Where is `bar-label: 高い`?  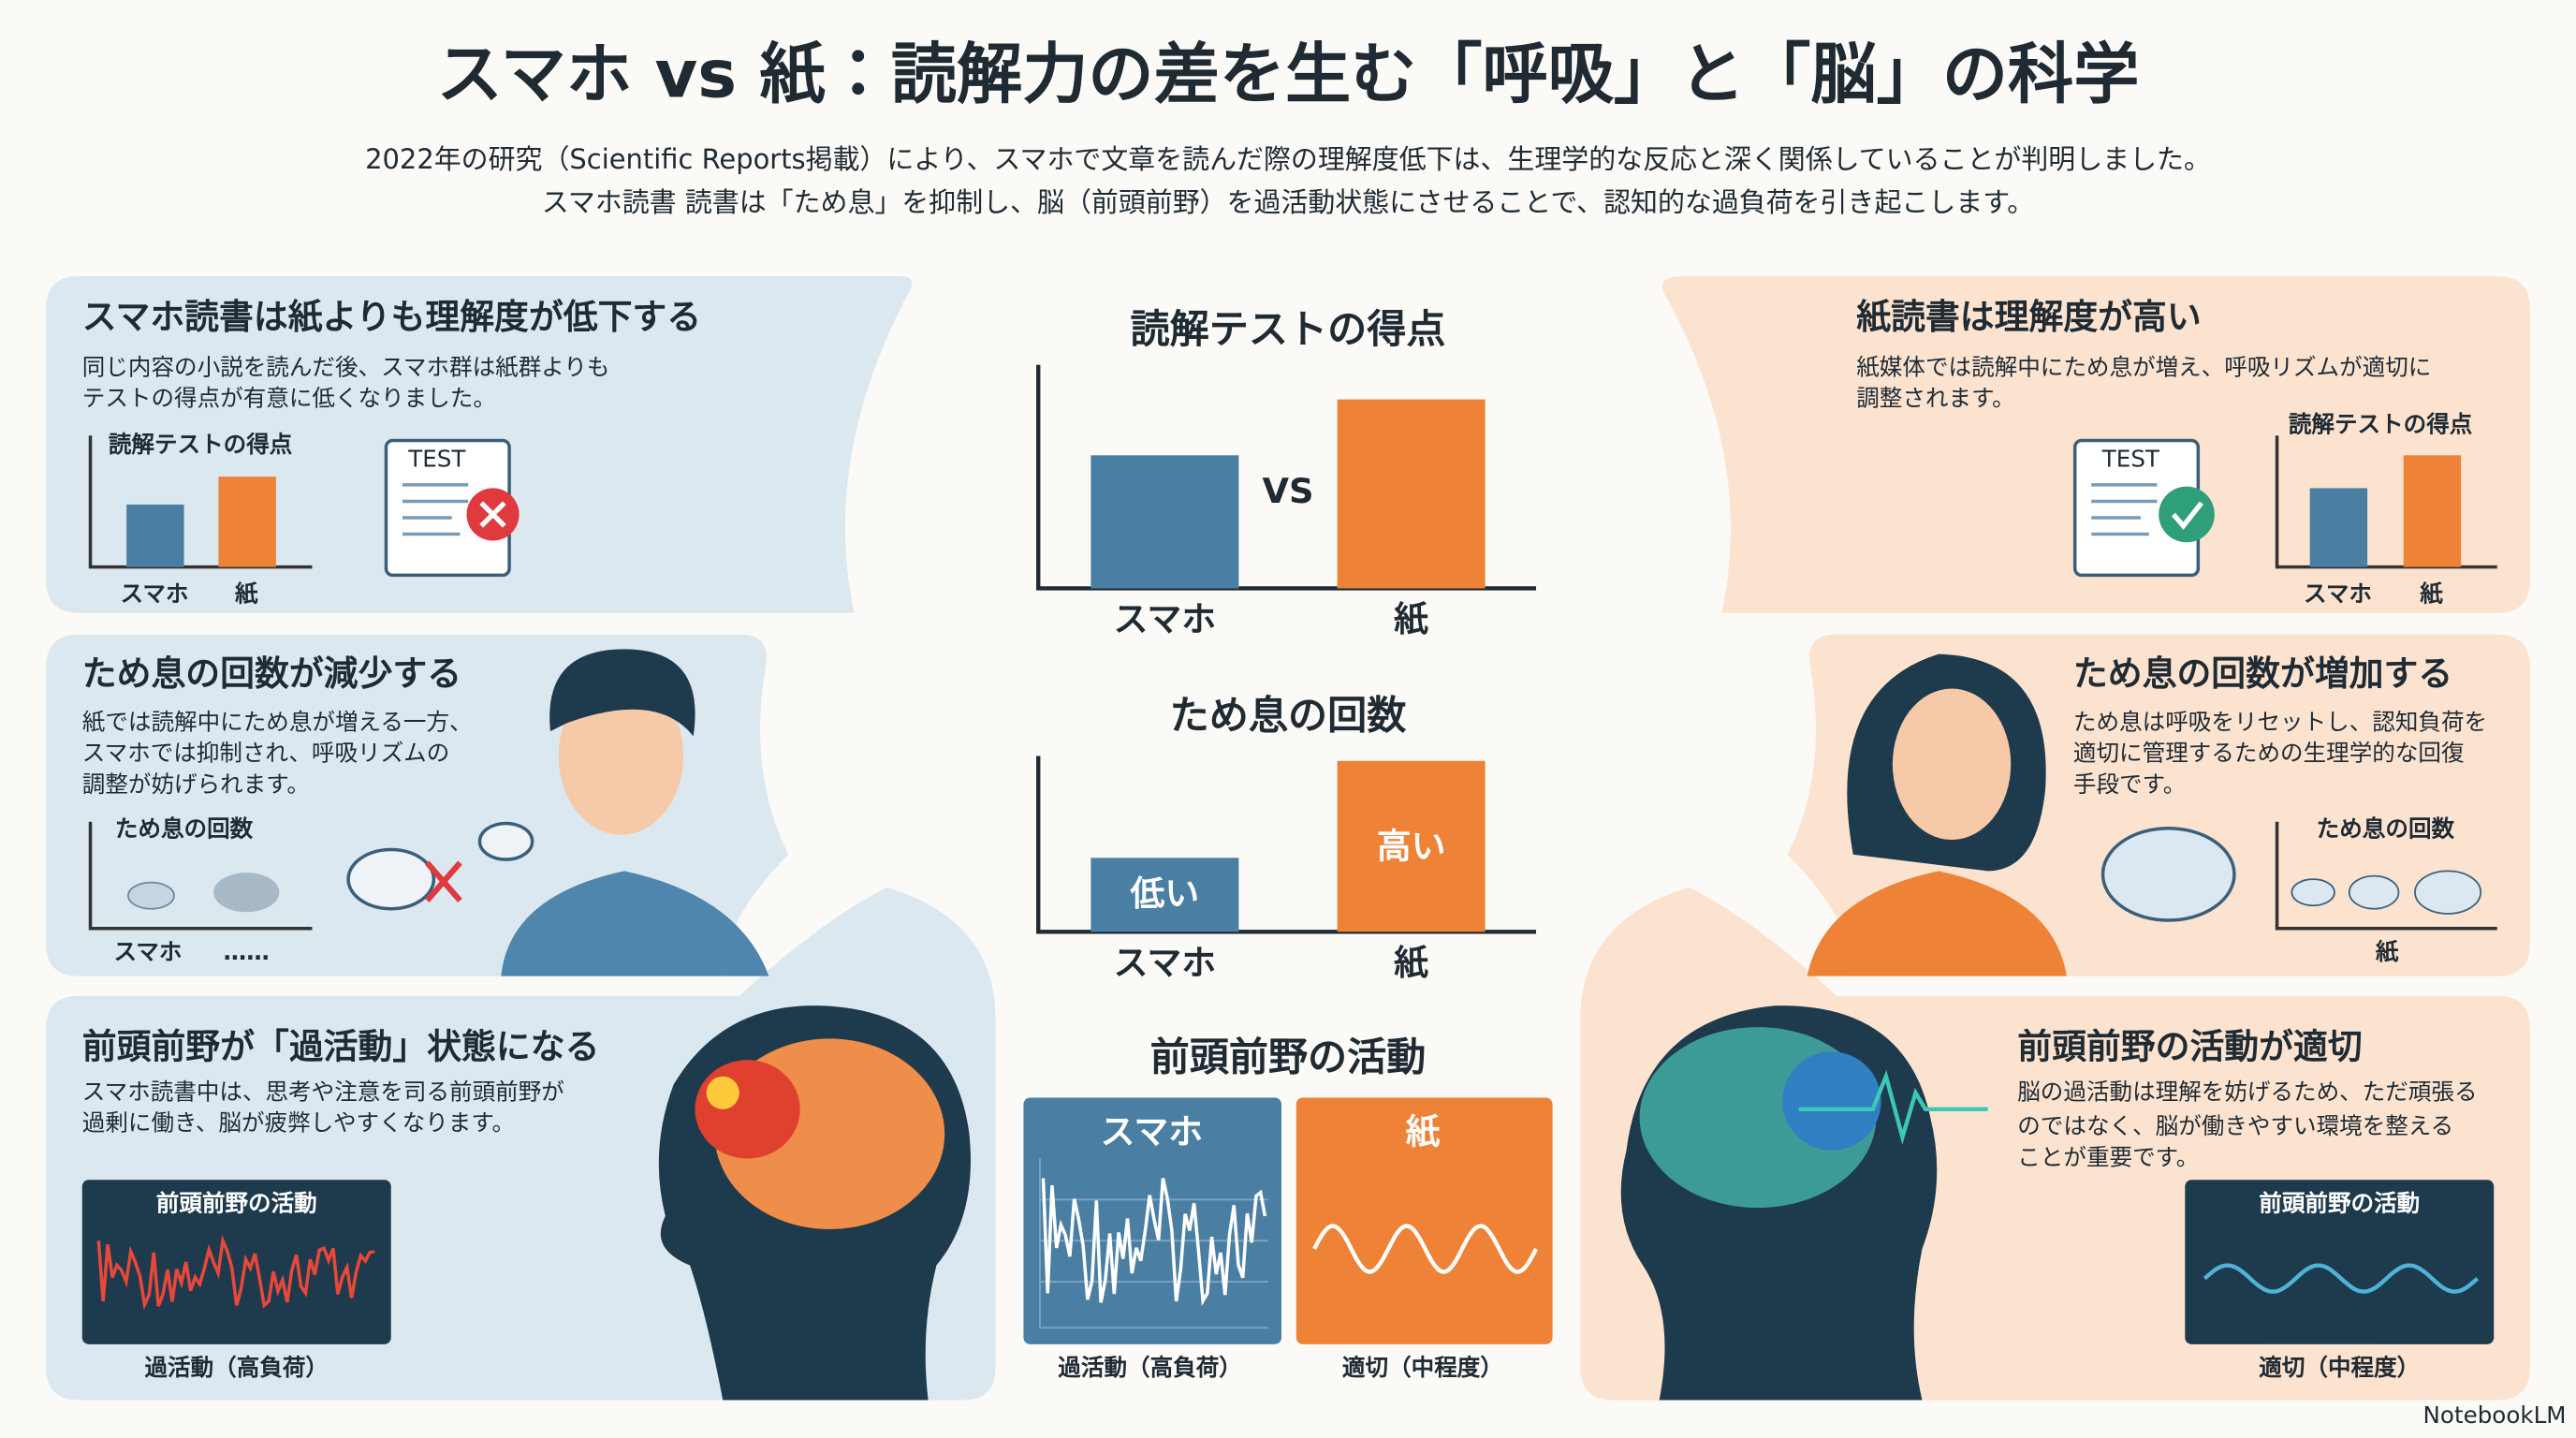 bar-label: 高い is located at coordinates (1411, 846).